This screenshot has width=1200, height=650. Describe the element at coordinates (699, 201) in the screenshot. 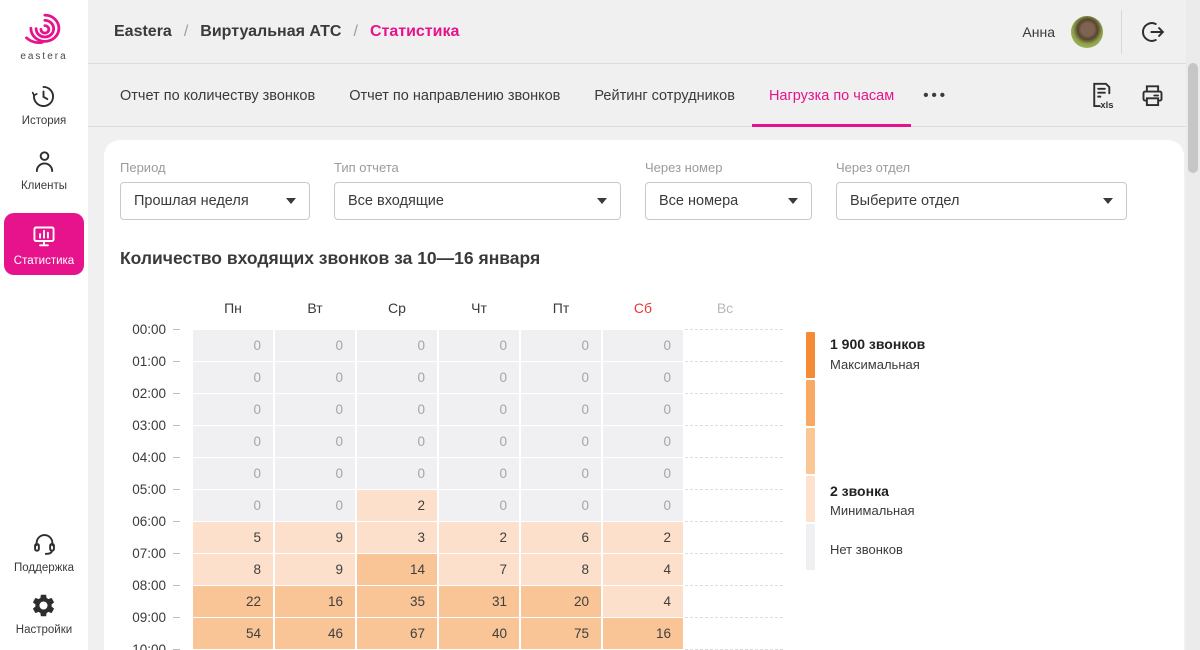

I see `select-value: Все номера` at that location.